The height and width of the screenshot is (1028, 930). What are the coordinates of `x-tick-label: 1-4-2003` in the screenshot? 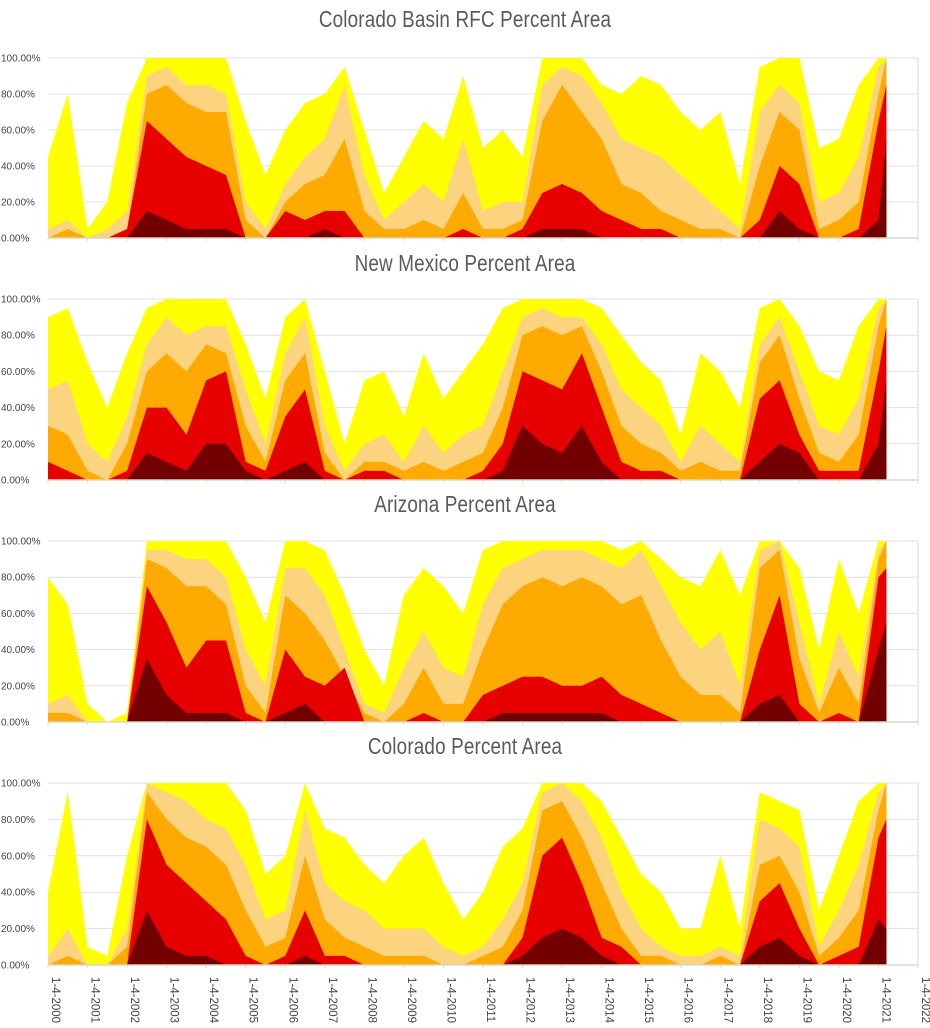 It's located at (174, 1000).